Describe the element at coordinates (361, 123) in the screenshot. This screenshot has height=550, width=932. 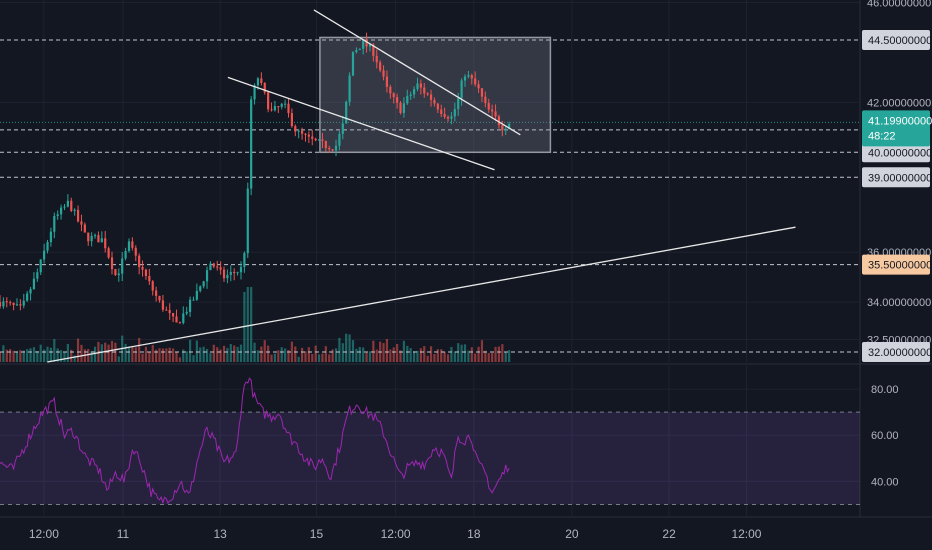
I see `trend-line` at that location.